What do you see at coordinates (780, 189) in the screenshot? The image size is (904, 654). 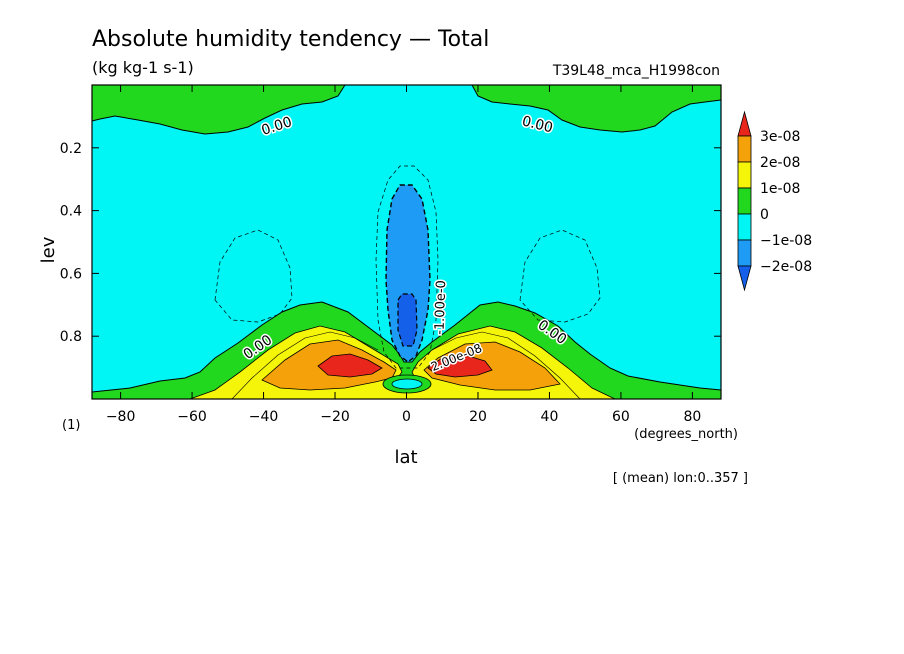 I see `legend-label: 1e-08` at bounding box center [780, 189].